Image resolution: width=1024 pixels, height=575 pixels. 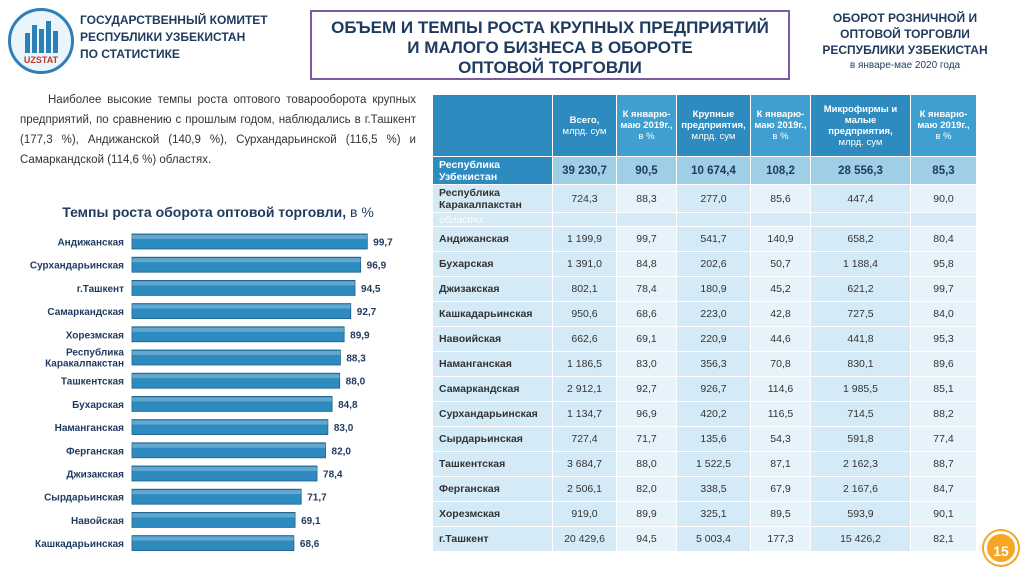 I want to click on table-cell: 20 429,6, so click(x=584, y=539).